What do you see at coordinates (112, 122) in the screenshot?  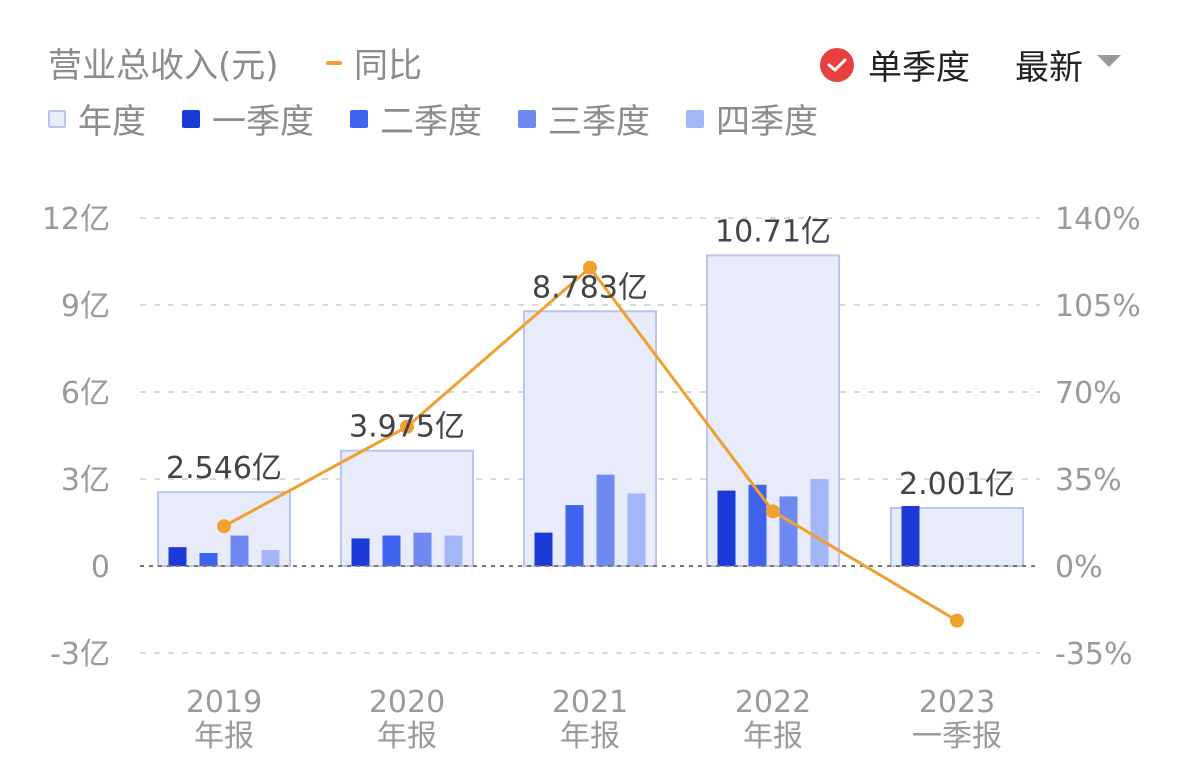 I see `legend-label: 年度` at bounding box center [112, 122].